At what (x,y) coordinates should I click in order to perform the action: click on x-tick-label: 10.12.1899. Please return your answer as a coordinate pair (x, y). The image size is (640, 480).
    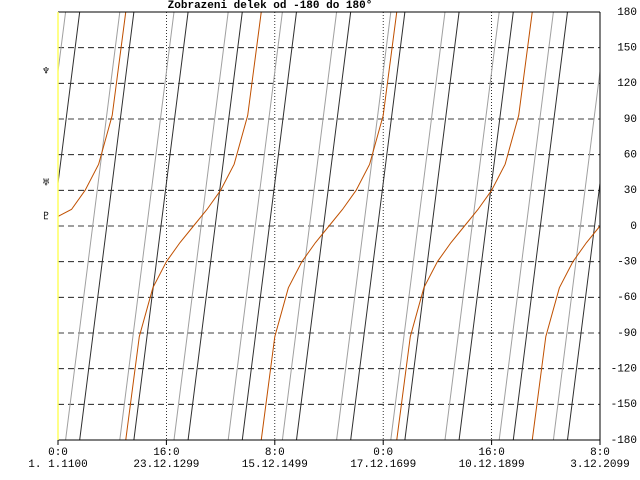
    Looking at the image, I should click on (492, 465).